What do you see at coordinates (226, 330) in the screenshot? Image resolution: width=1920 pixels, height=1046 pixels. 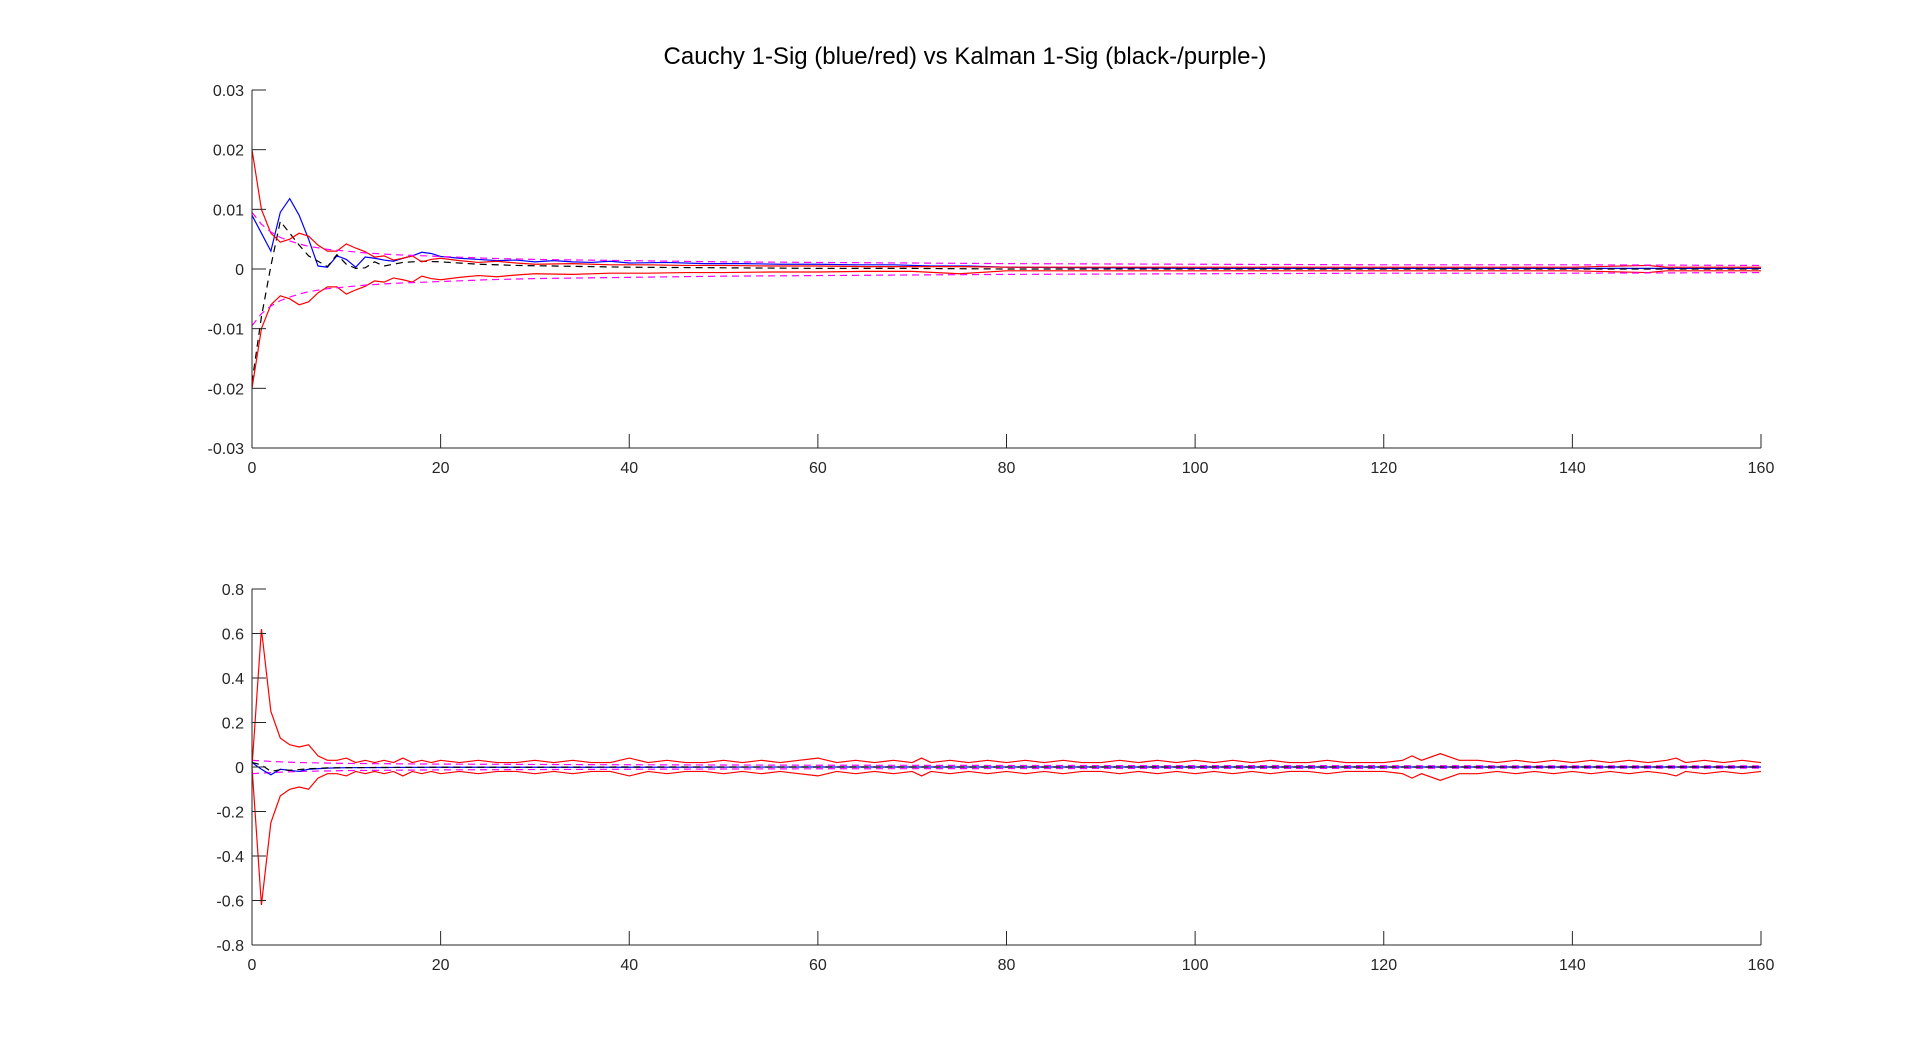 I see `y-tick-label: -0.01` at bounding box center [226, 330].